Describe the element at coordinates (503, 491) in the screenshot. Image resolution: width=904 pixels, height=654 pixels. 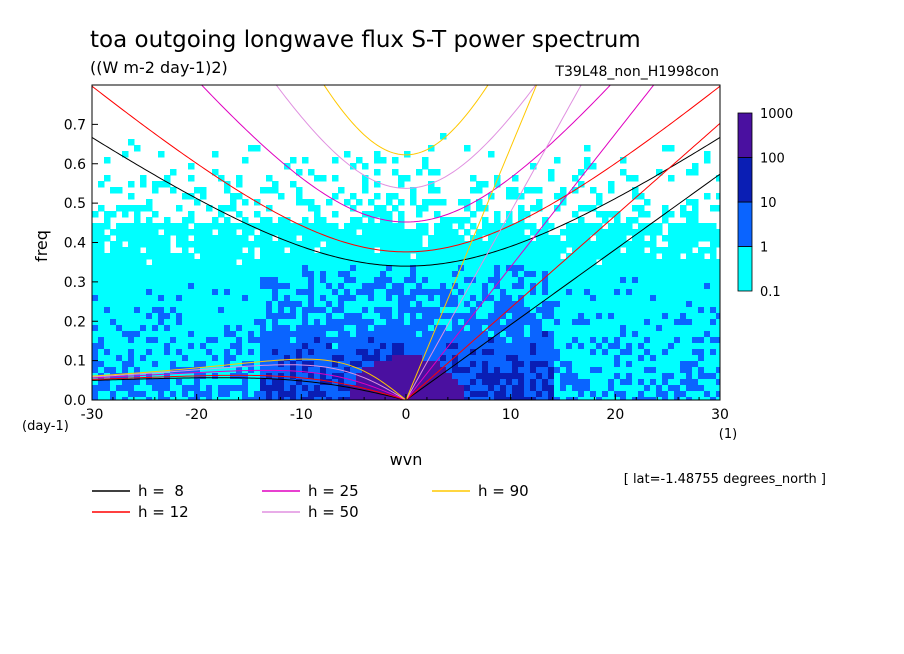
I see `legend-label: h = 90` at that location.